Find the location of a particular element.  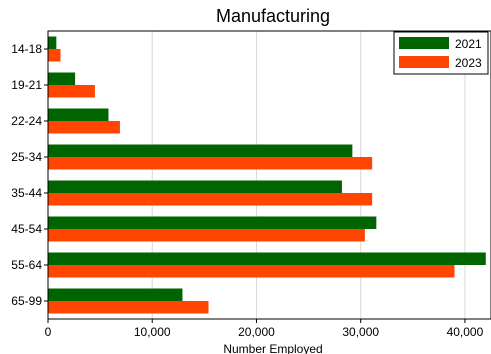

legend: 2021 2023 is located at coordinates (441, 53).